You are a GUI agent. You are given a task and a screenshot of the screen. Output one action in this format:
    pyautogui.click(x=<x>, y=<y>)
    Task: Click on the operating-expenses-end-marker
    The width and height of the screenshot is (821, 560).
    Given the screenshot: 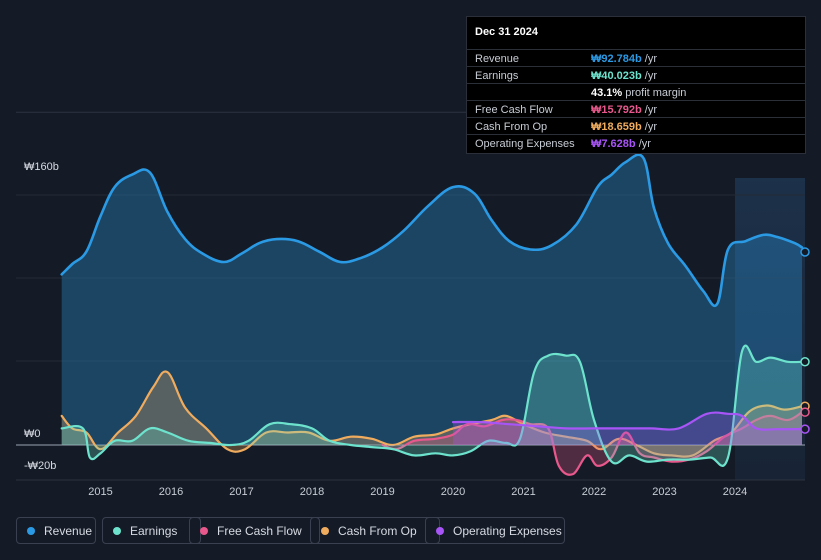 What is the action you would take?
    pyautogui.click(x=805, y=429)
    